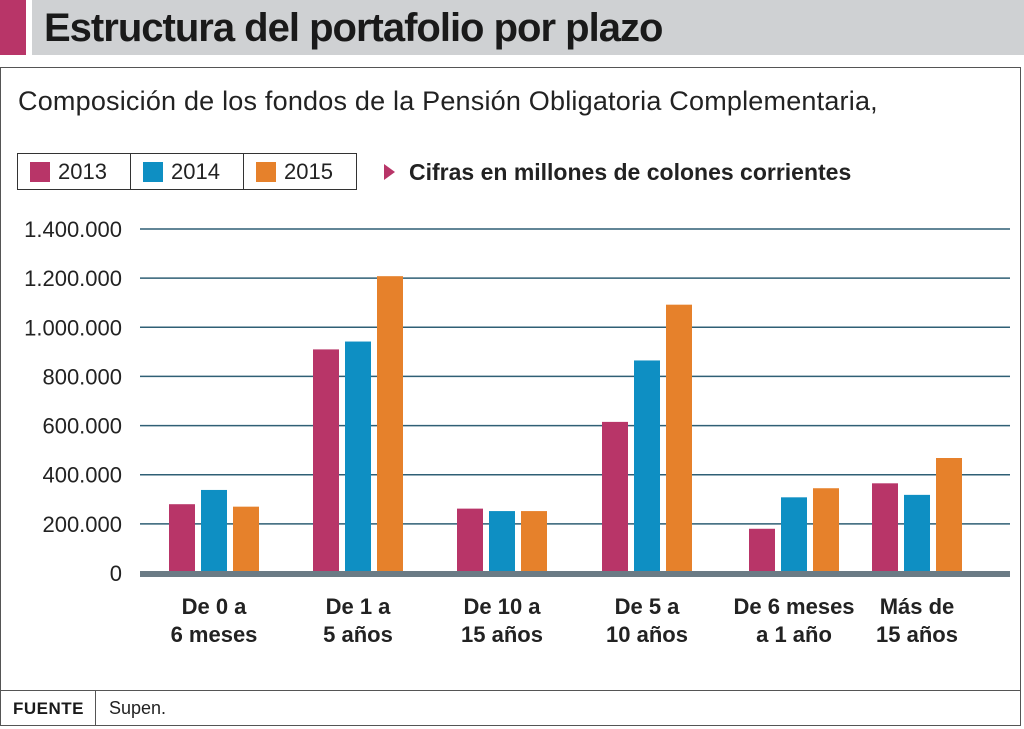 This screenshot has height=729, width=1024. I want to click on units-note-text: Cifras en millones de colones corrientes, so click(630, 171).